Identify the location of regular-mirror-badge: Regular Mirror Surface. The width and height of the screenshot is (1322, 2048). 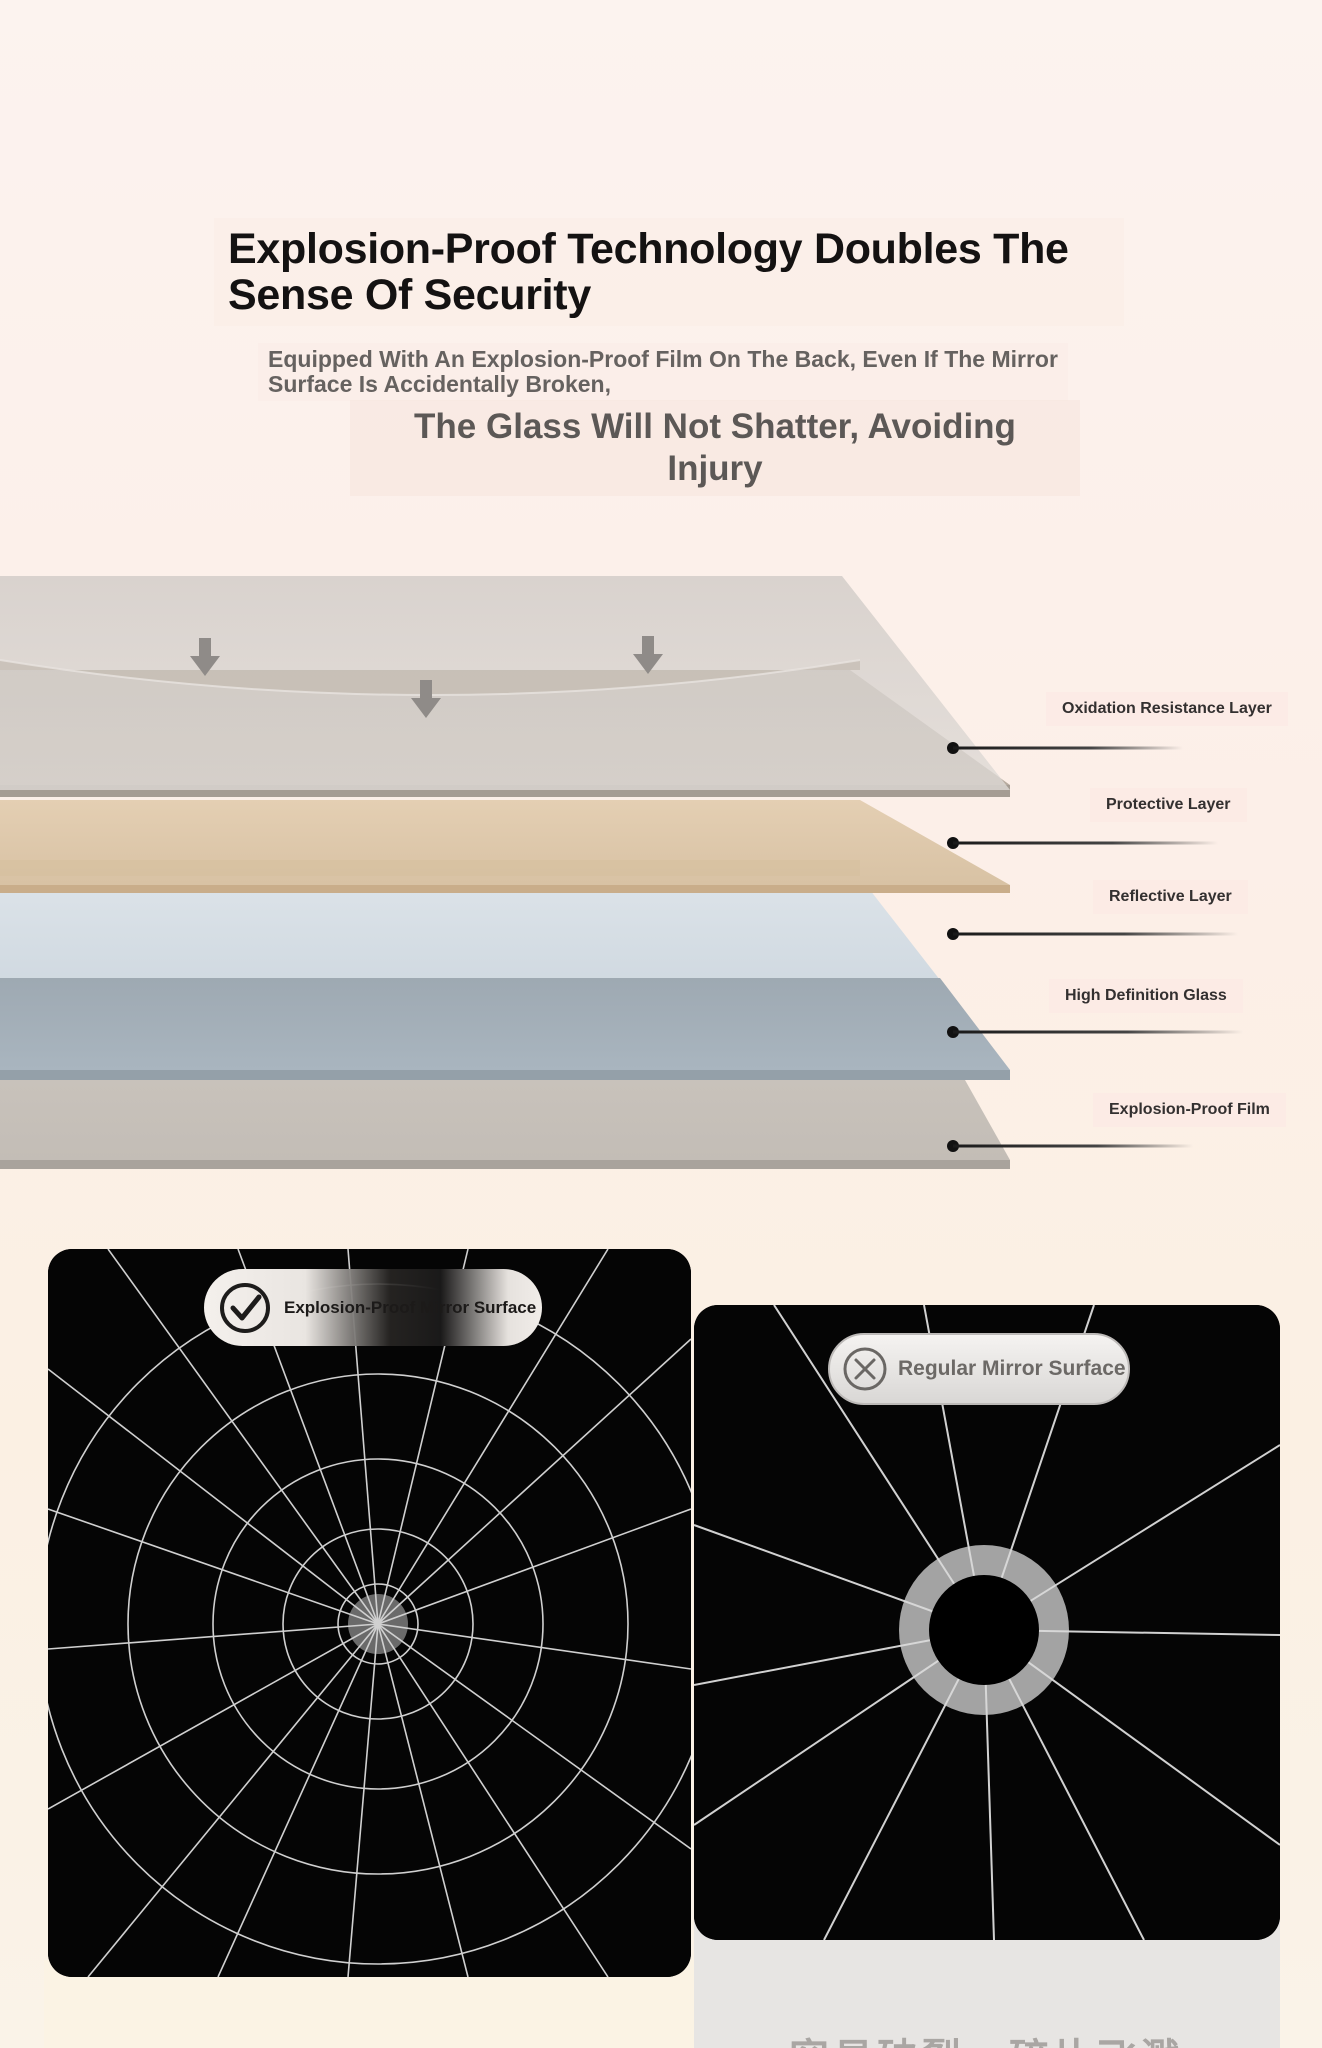
(979, 1369).